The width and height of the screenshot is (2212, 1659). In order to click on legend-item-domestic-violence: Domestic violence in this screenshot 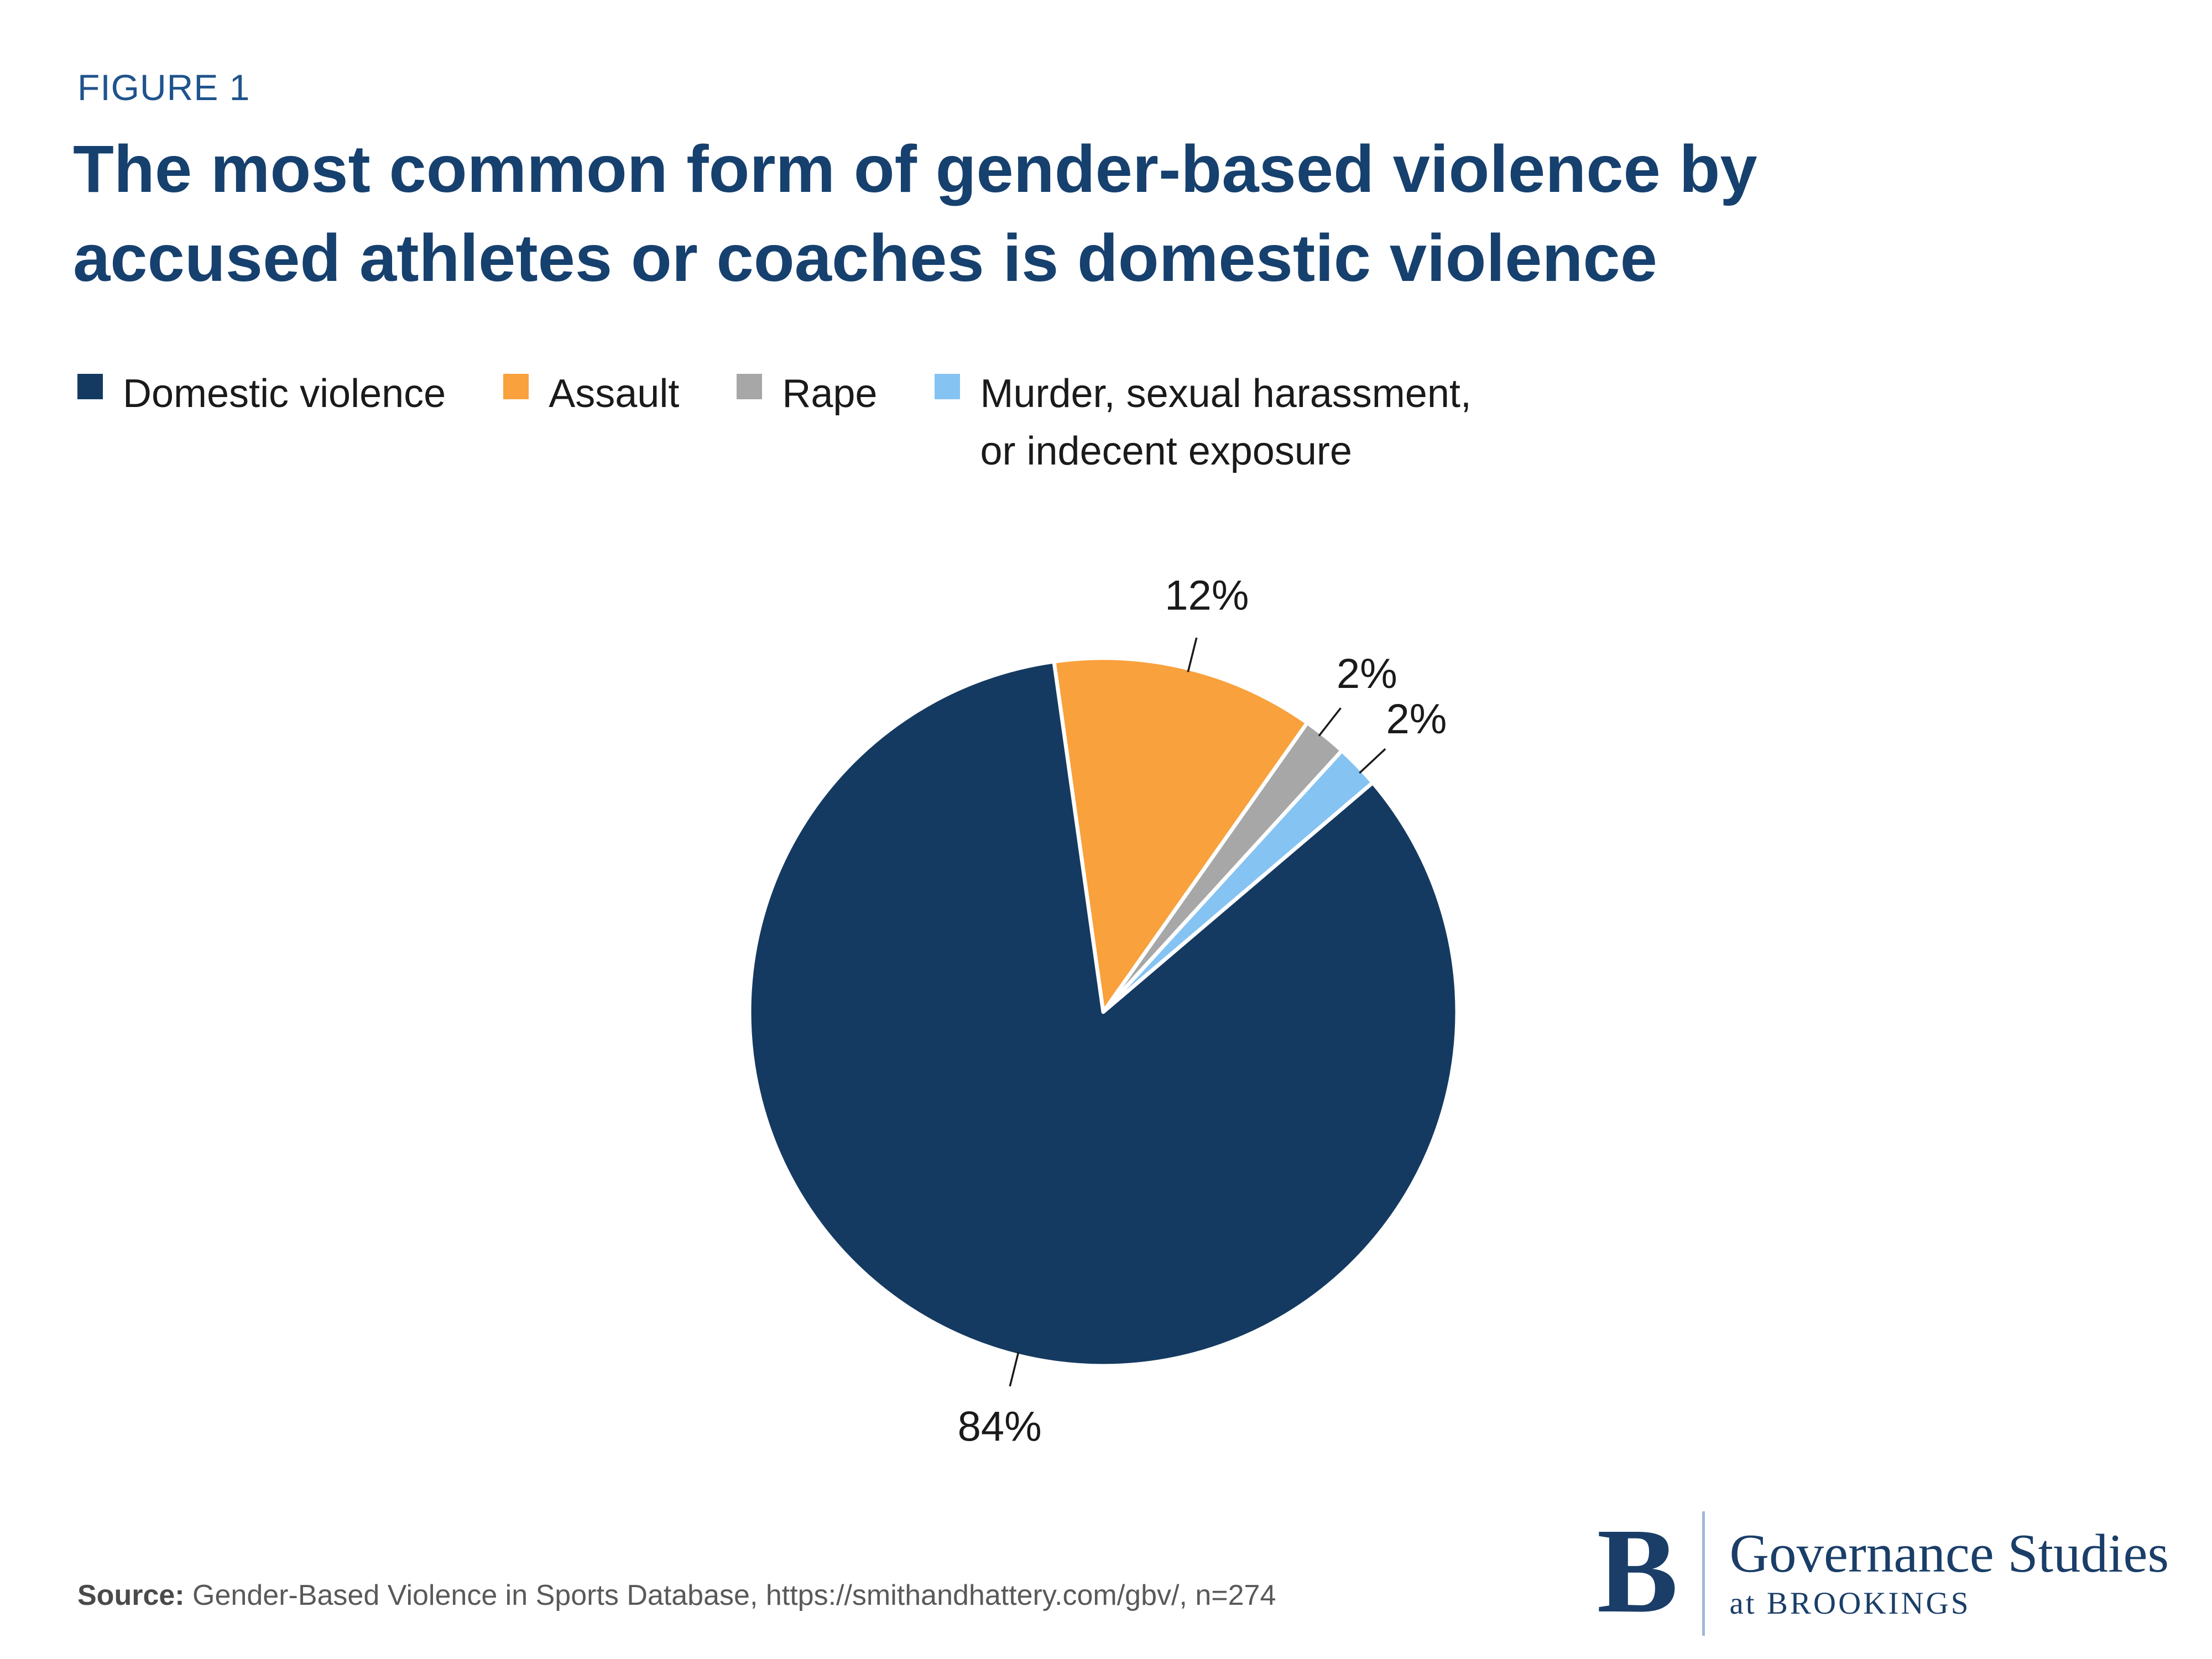, I will do `click(261, 393)`.